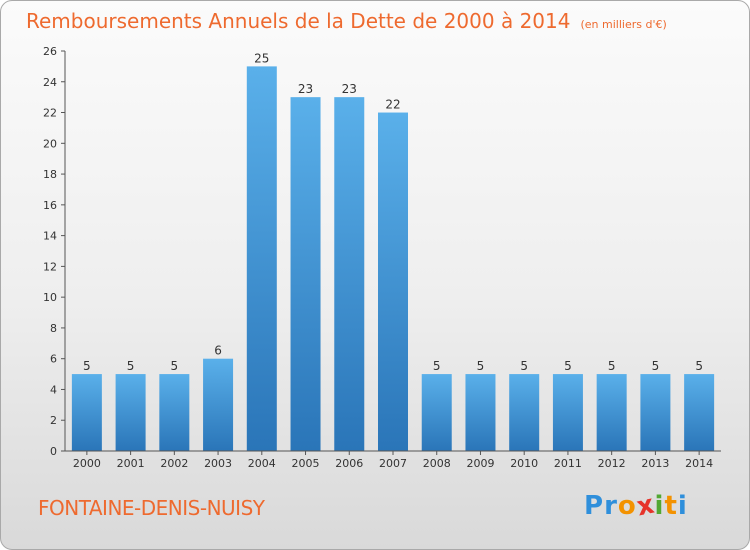 The height and width of the screenshot is (550, 750). What do you see at coordinates (671, 506) in the screenshot?
I see `logo-letter: t` at bounding box center [671, 506].